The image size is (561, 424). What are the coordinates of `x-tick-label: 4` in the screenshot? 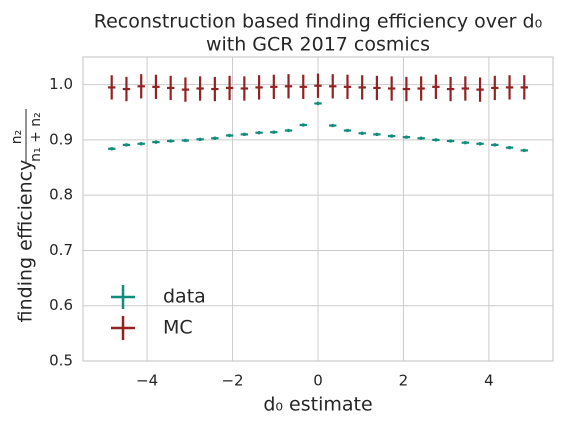 It's located at (489, 381).